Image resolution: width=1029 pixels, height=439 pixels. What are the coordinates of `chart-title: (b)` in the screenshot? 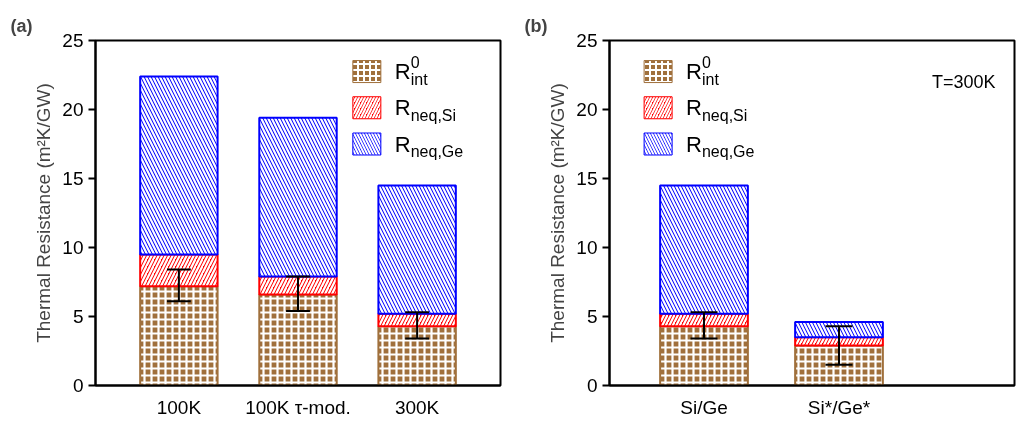 It's located at (536, 25).